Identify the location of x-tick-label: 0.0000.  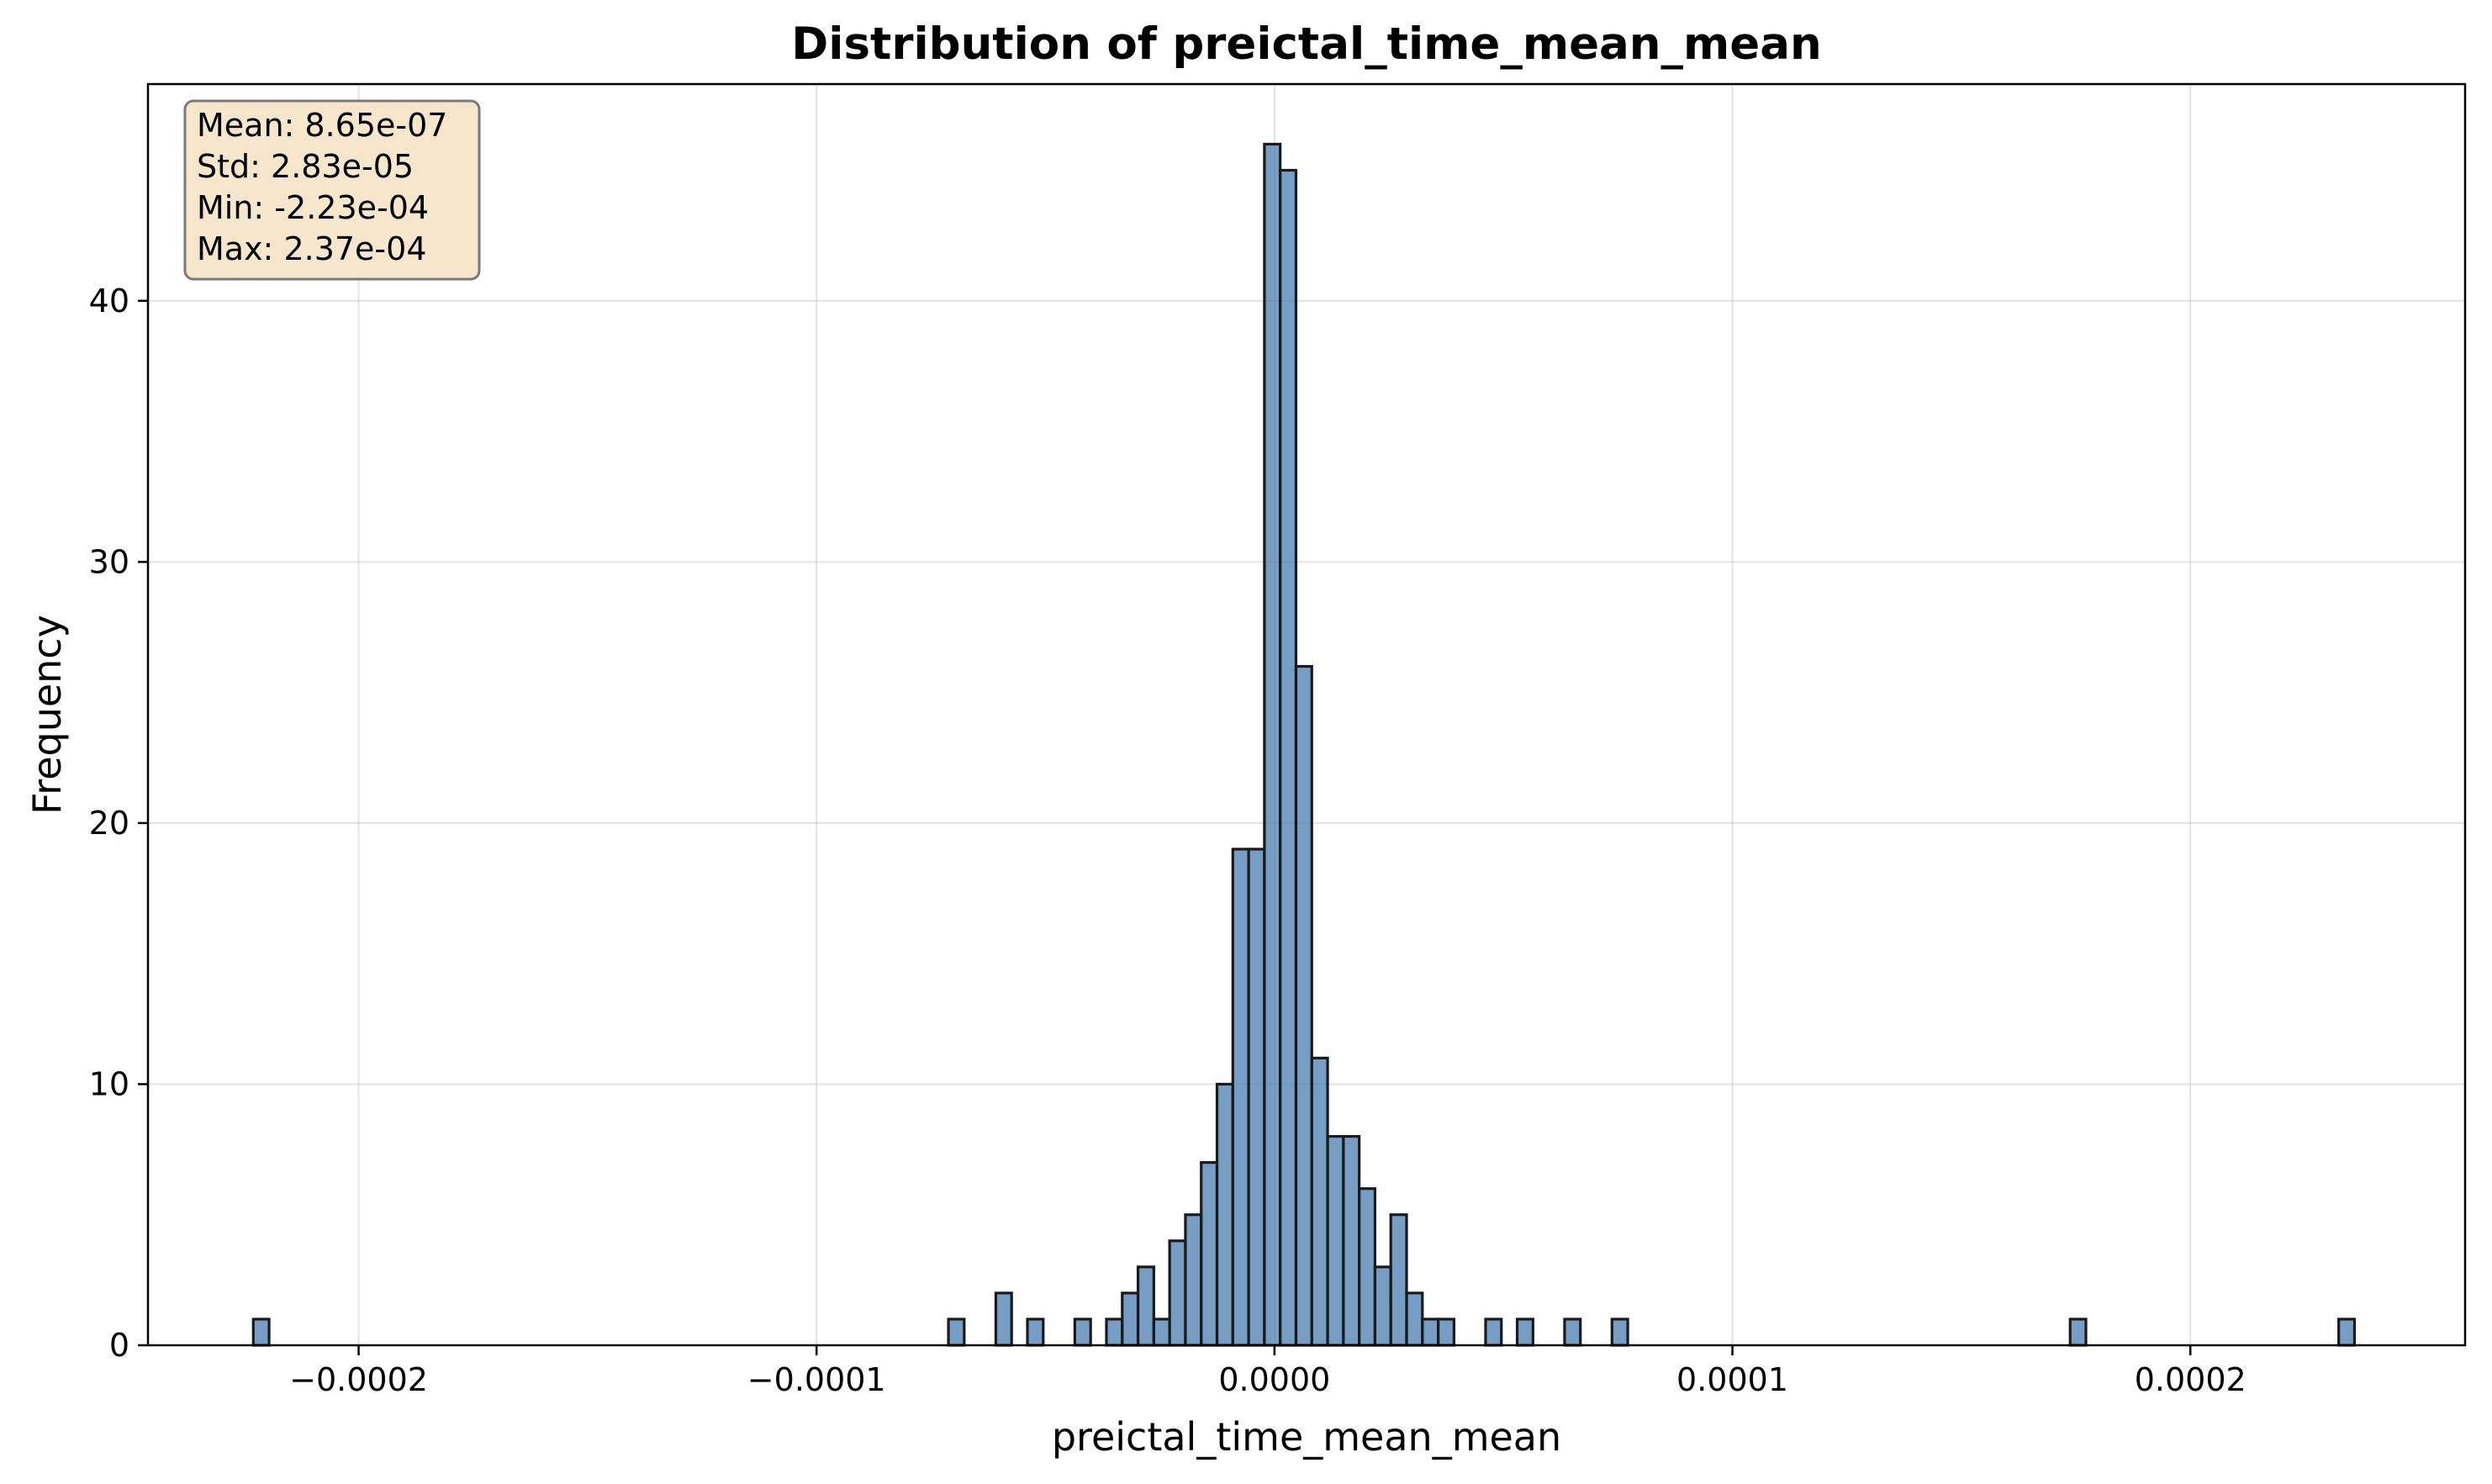
(1274, 1379).